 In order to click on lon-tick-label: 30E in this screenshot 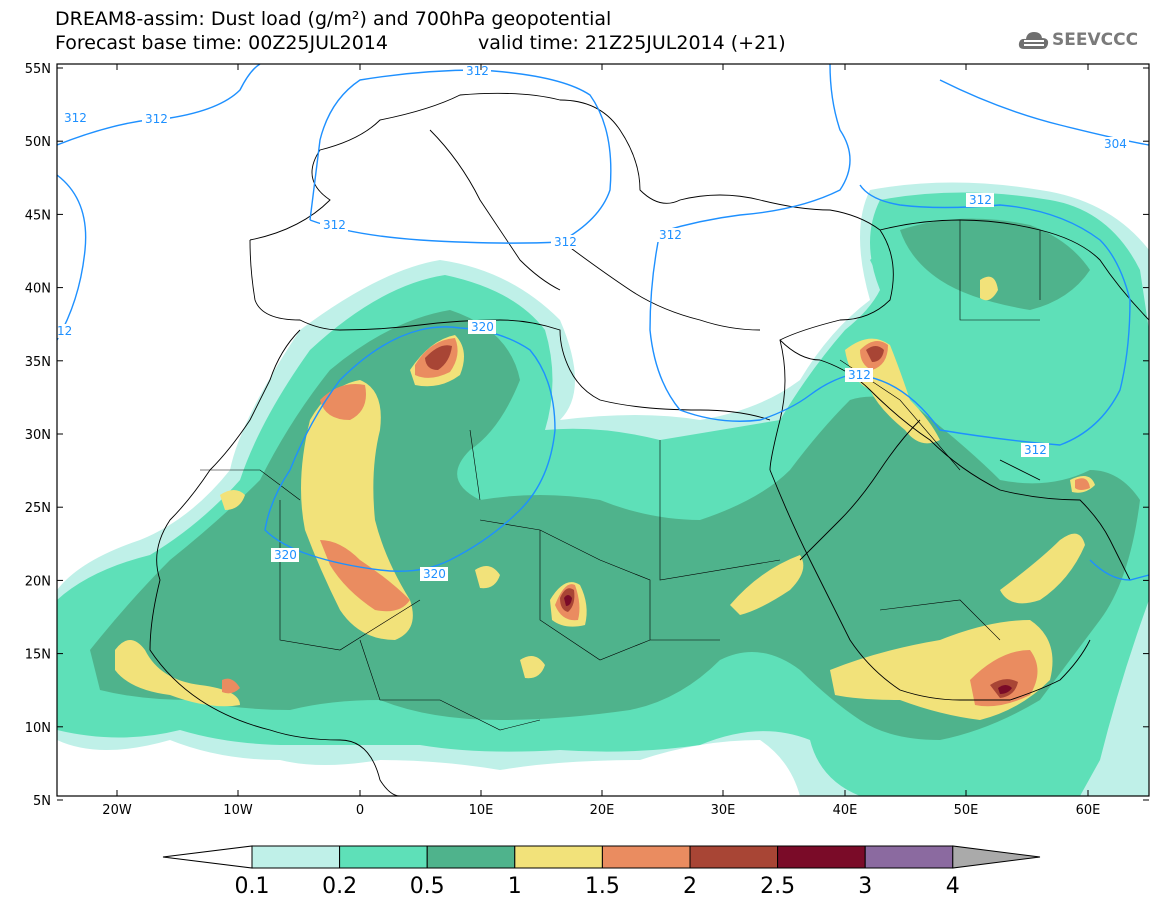, I will do `click(723, 810)`.